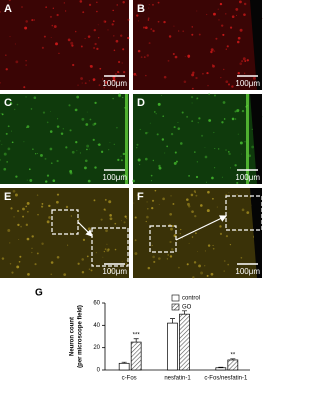  What do you see at coordinates (73, 336) in the screenshot?
I see `y-axis-title: Neuron count` at bounding box center [73, 336].